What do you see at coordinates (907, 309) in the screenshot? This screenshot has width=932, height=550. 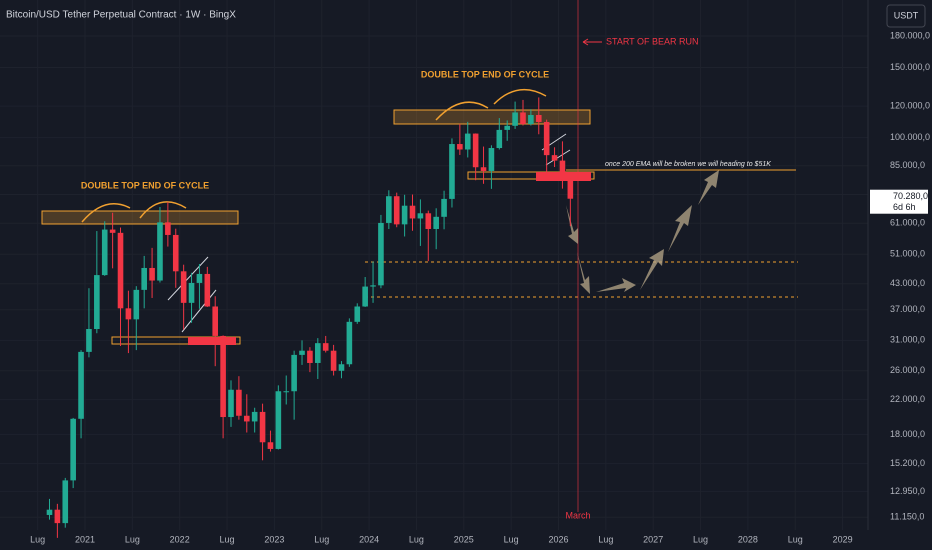 I see `y-tick-label: 37.000,0` at bounding box center [907, 309].